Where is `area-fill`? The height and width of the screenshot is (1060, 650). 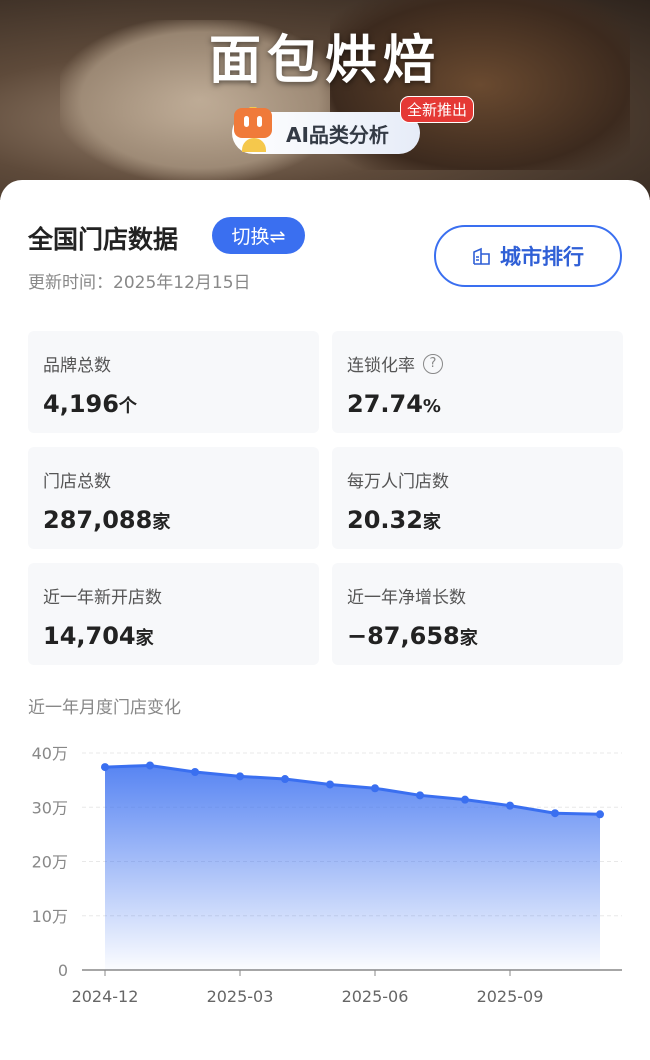
area-fill is located at coordinates (352, 867).